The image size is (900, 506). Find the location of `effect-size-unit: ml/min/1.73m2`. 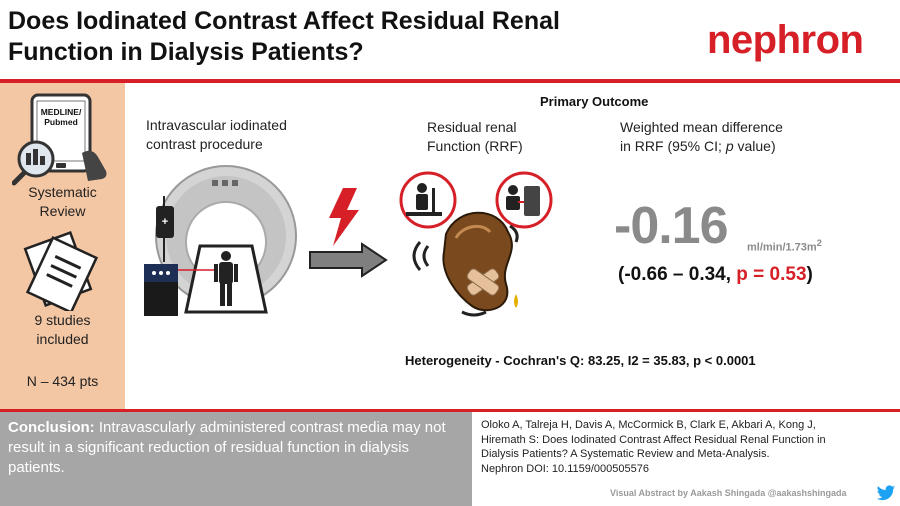

effect-size-unit: ml/min/1.73m2 is located at coordinates (784, 246).